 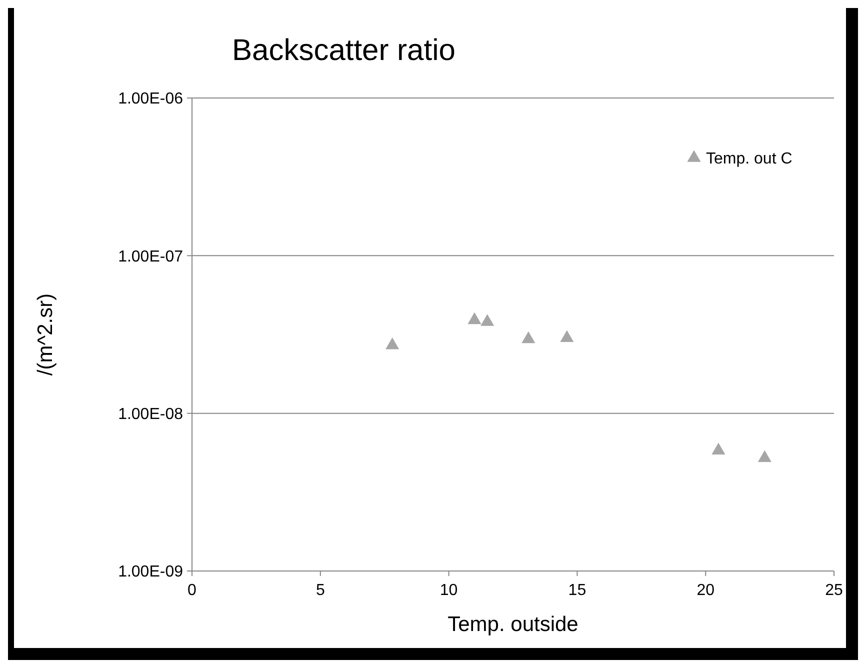 I want to click on y-tick-label: 1.00E-06, so click(x=151, y=99).